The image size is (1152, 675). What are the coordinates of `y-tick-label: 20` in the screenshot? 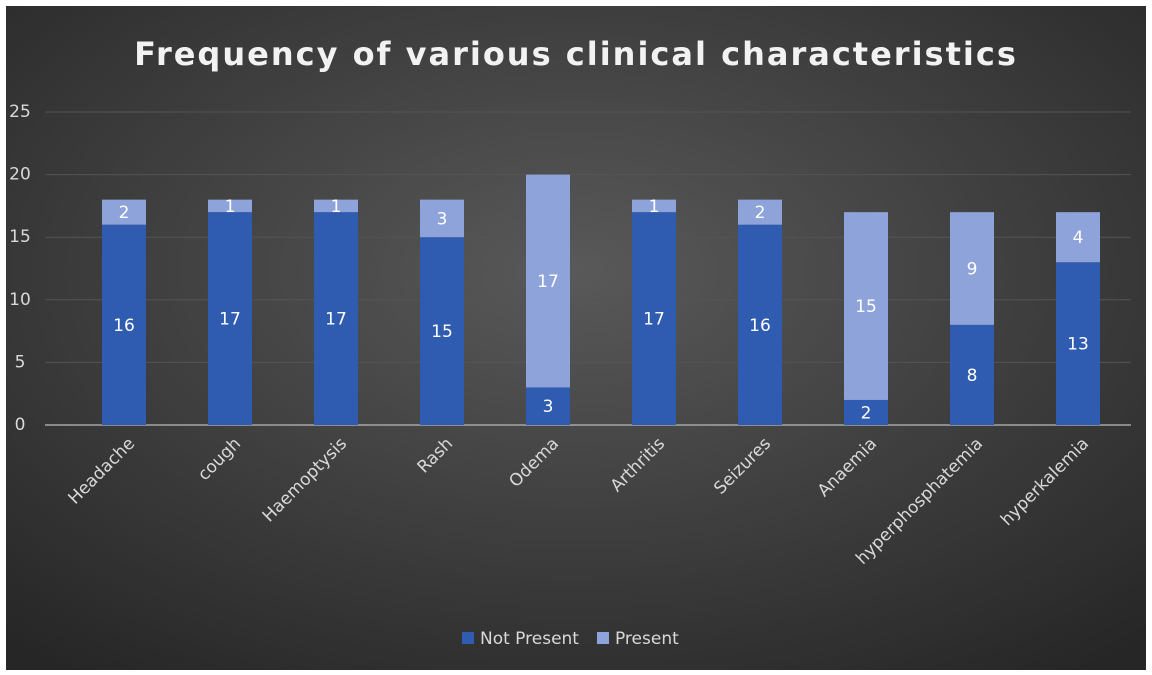 It's located at (20, 175).